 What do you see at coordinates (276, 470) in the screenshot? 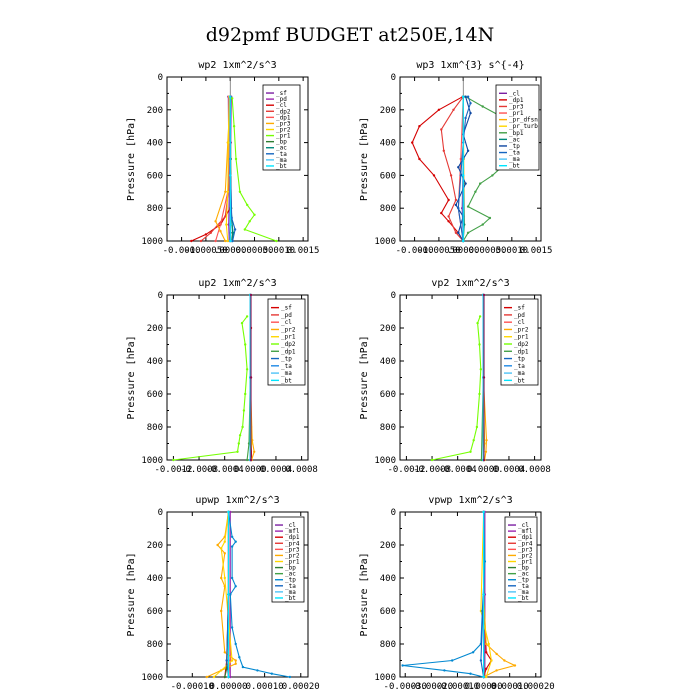
I see `x-tick-label: 0.0004` at bounding box center [276, 470].